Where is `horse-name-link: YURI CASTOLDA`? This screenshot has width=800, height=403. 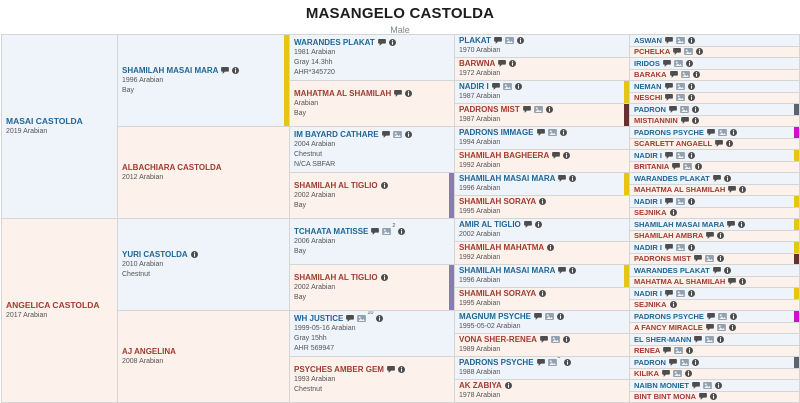 horse-name-link: YURI CASTOLDA is located at coordinates (155, 254).